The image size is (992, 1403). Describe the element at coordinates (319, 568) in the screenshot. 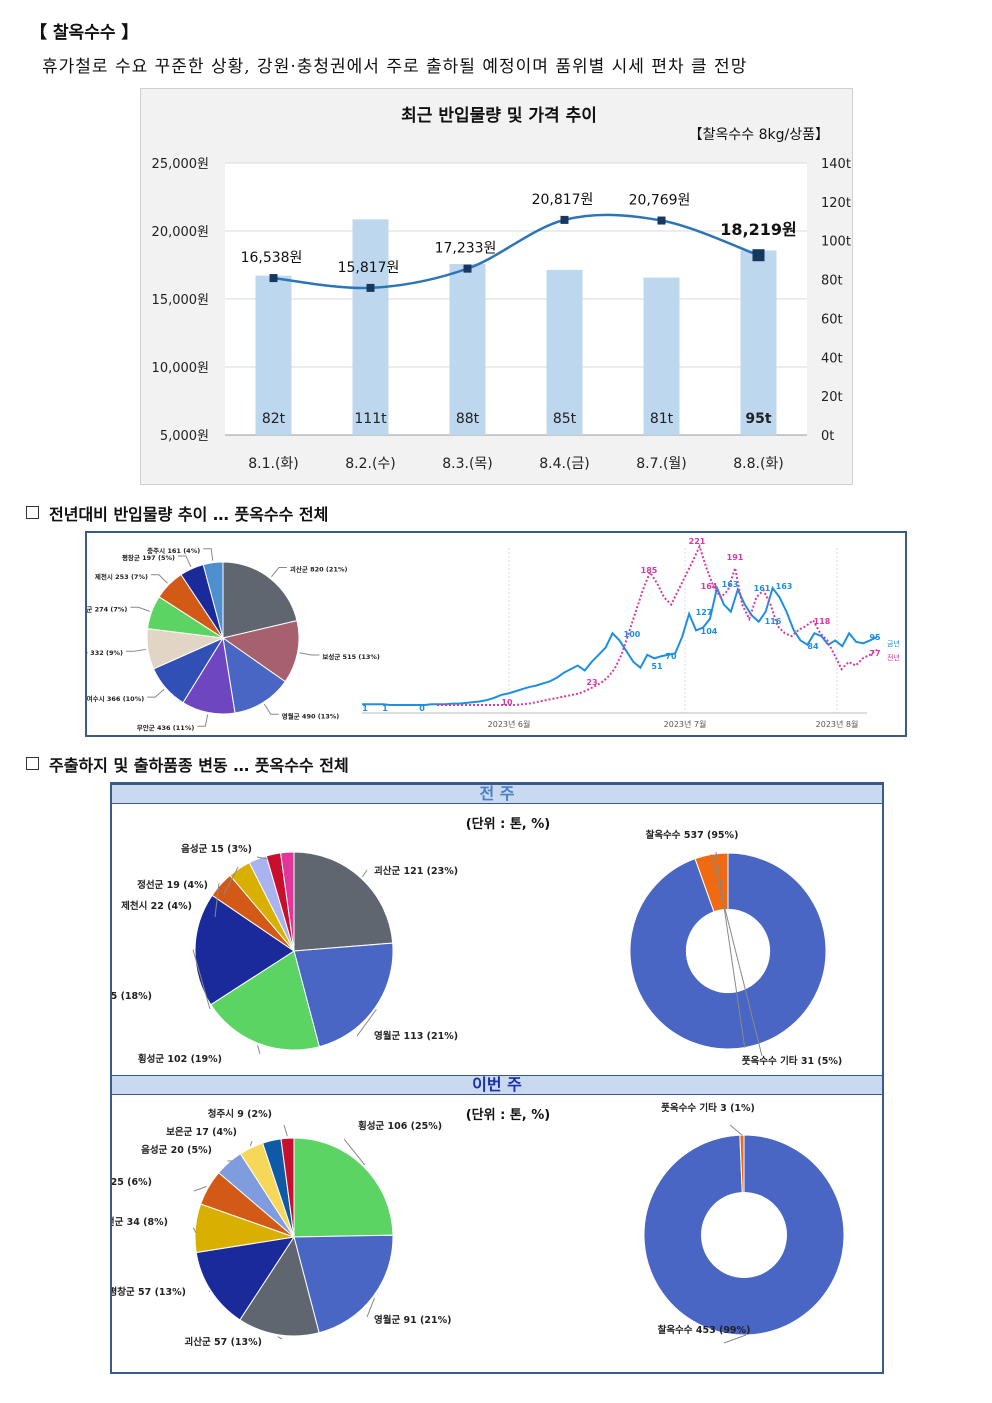

I see `slice-label: 괴산군 820 (21%)` at that location.